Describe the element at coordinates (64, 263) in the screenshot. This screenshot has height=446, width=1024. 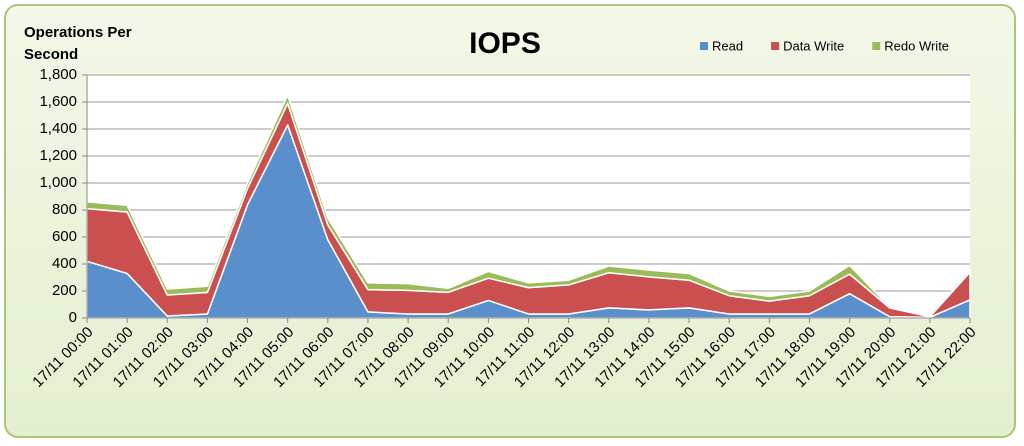
I see `y-tick-label: 400` at that location.